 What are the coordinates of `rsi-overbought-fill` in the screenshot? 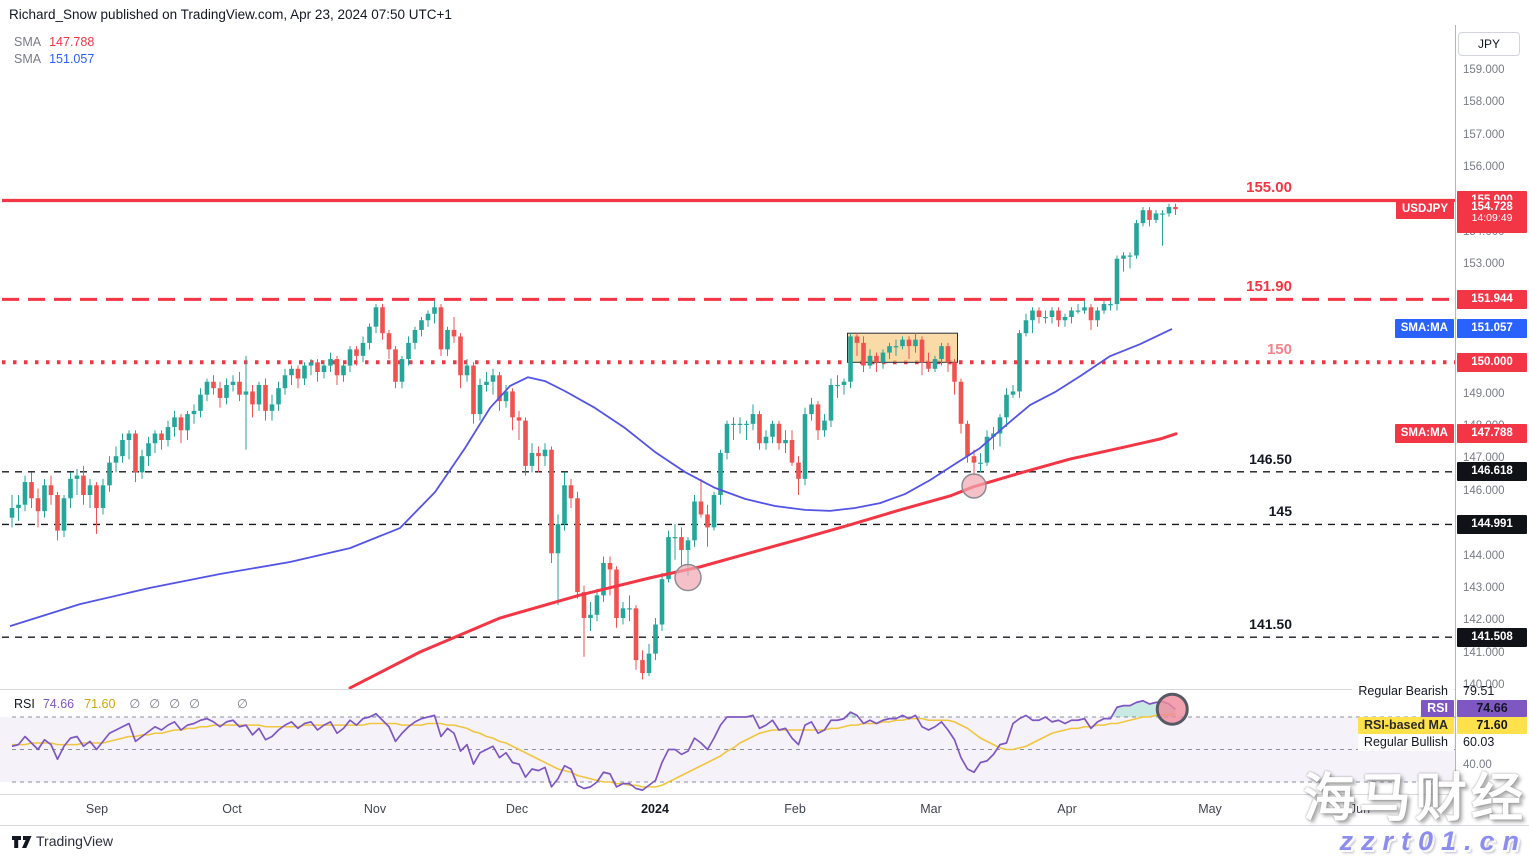 It's located at (852, 714).